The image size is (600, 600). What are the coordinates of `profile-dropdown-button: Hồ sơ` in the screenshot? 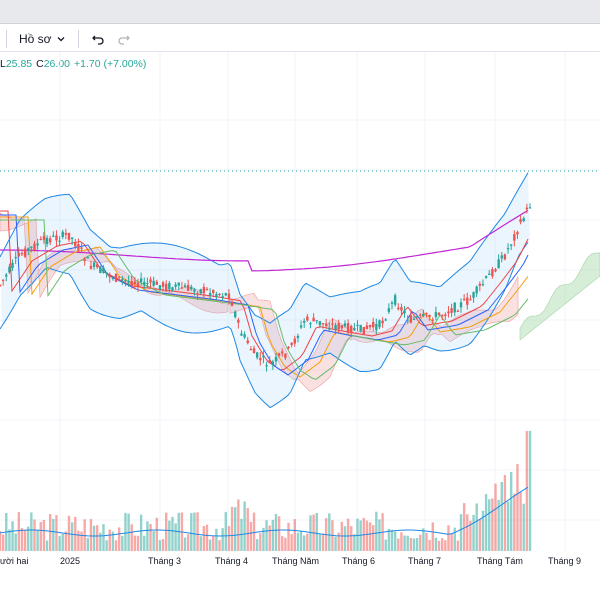 It's located at (42, 39).